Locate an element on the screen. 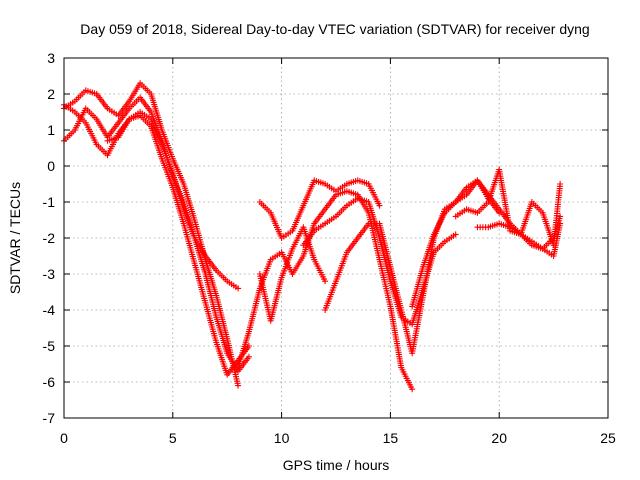 The image size is (640, 480). y-tick-label: -2 is located at coordinates (49, 238).